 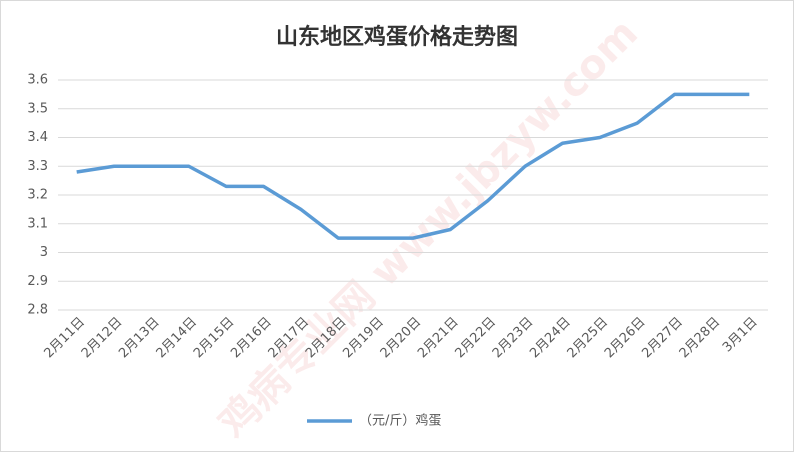 What do you see at coordinates (37, 223) in the screenshot?
I see `y-tick-label: 3.1` at bounding box center [37, 223].